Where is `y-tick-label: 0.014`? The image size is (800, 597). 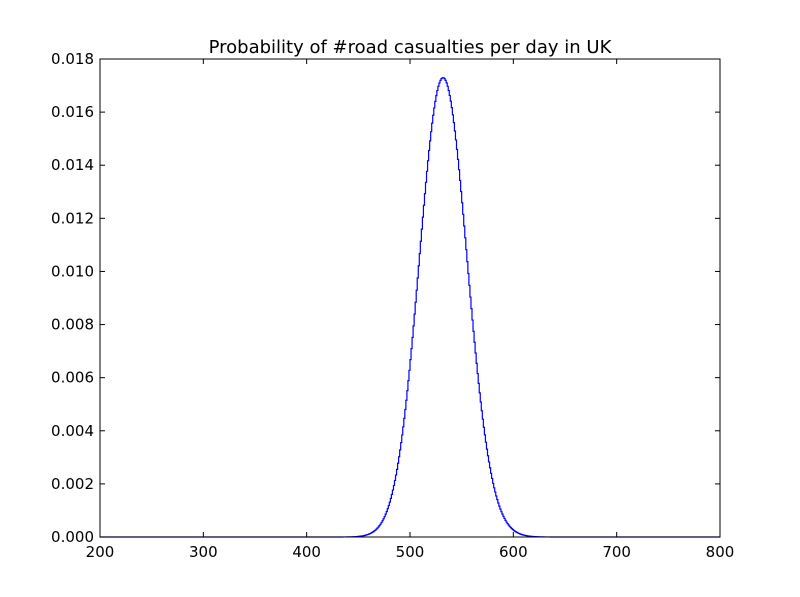
y-tick-label: 0.014 is located at coordinates (72, 165).